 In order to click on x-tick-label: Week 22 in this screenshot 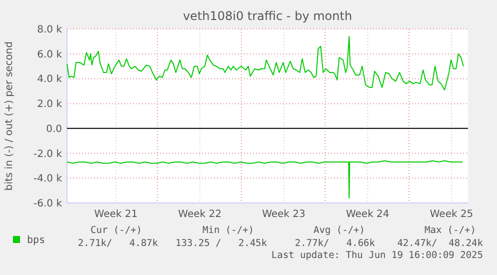, I will do `click(200, 214)`.